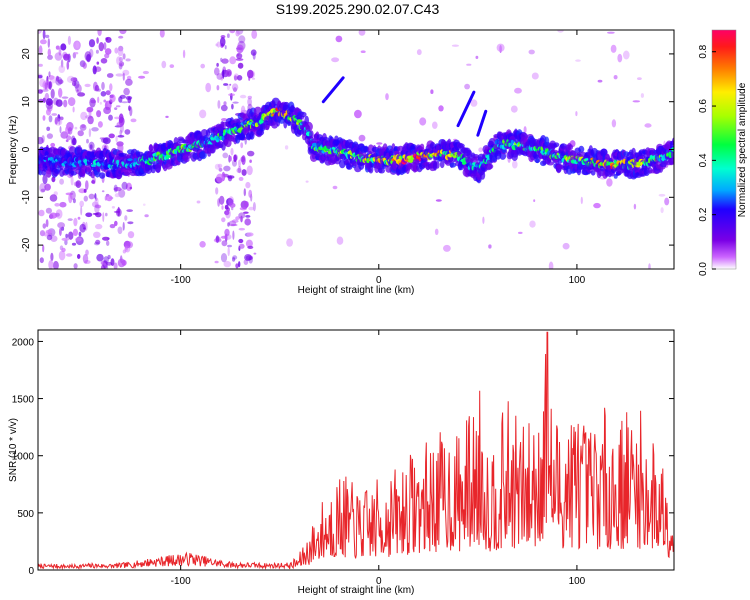 This screenshot has height=600, width=750. Describe the element at coordinates (703, 269) in the screenshot. I see `colorbar-tick-label: 0.0` at that location.